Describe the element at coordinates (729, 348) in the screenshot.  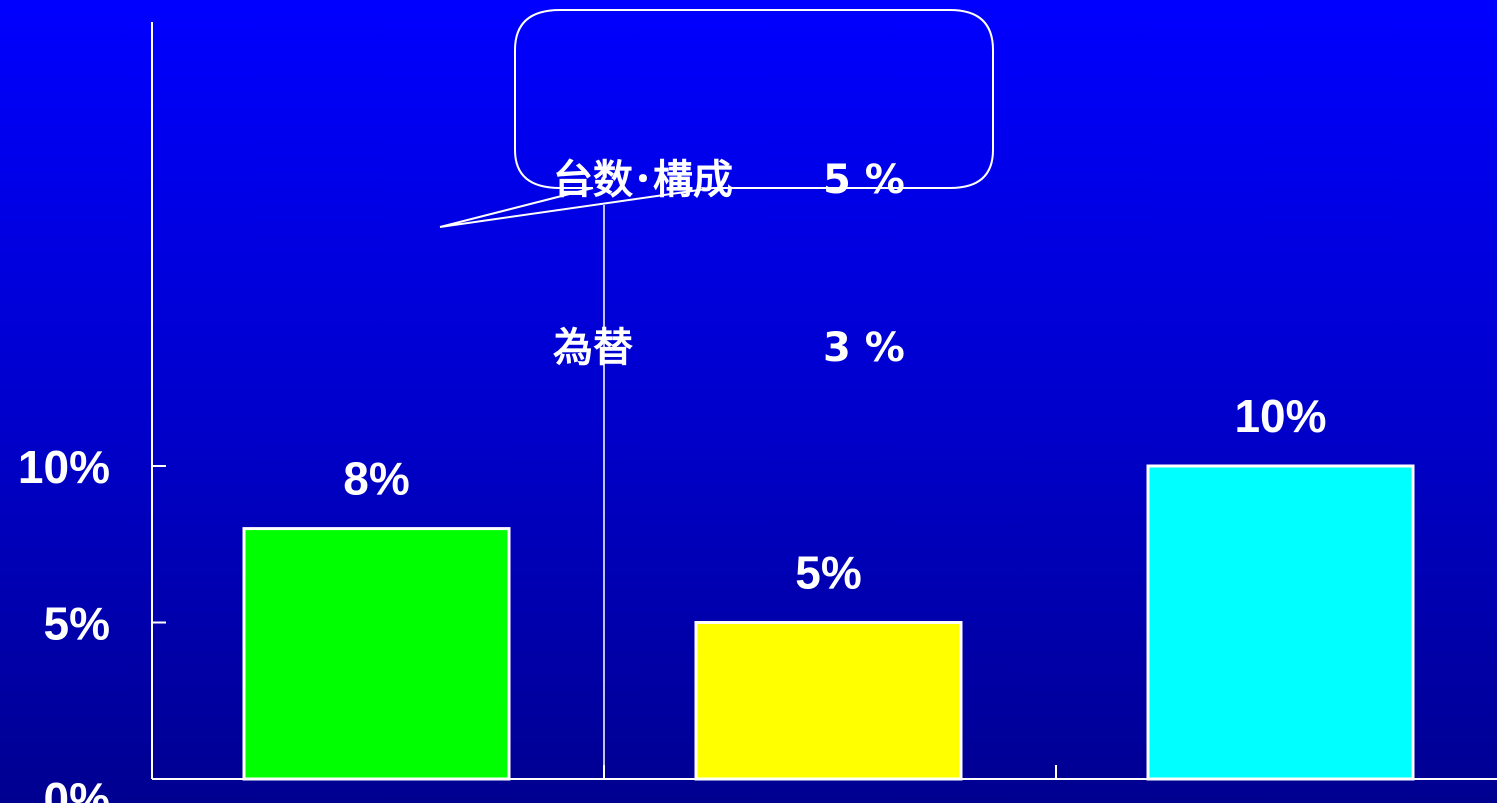
I see `callout-row-fx: 為替 3 %` at that location.